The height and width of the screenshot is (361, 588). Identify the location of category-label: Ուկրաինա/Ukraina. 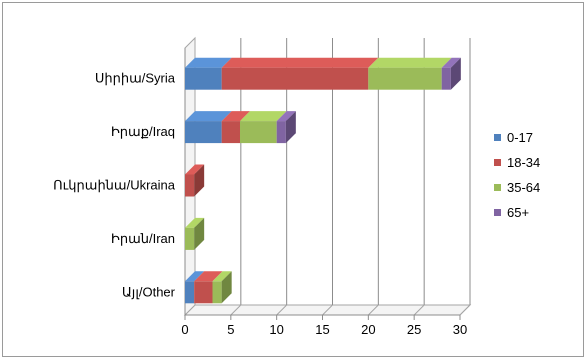
(114, 185).